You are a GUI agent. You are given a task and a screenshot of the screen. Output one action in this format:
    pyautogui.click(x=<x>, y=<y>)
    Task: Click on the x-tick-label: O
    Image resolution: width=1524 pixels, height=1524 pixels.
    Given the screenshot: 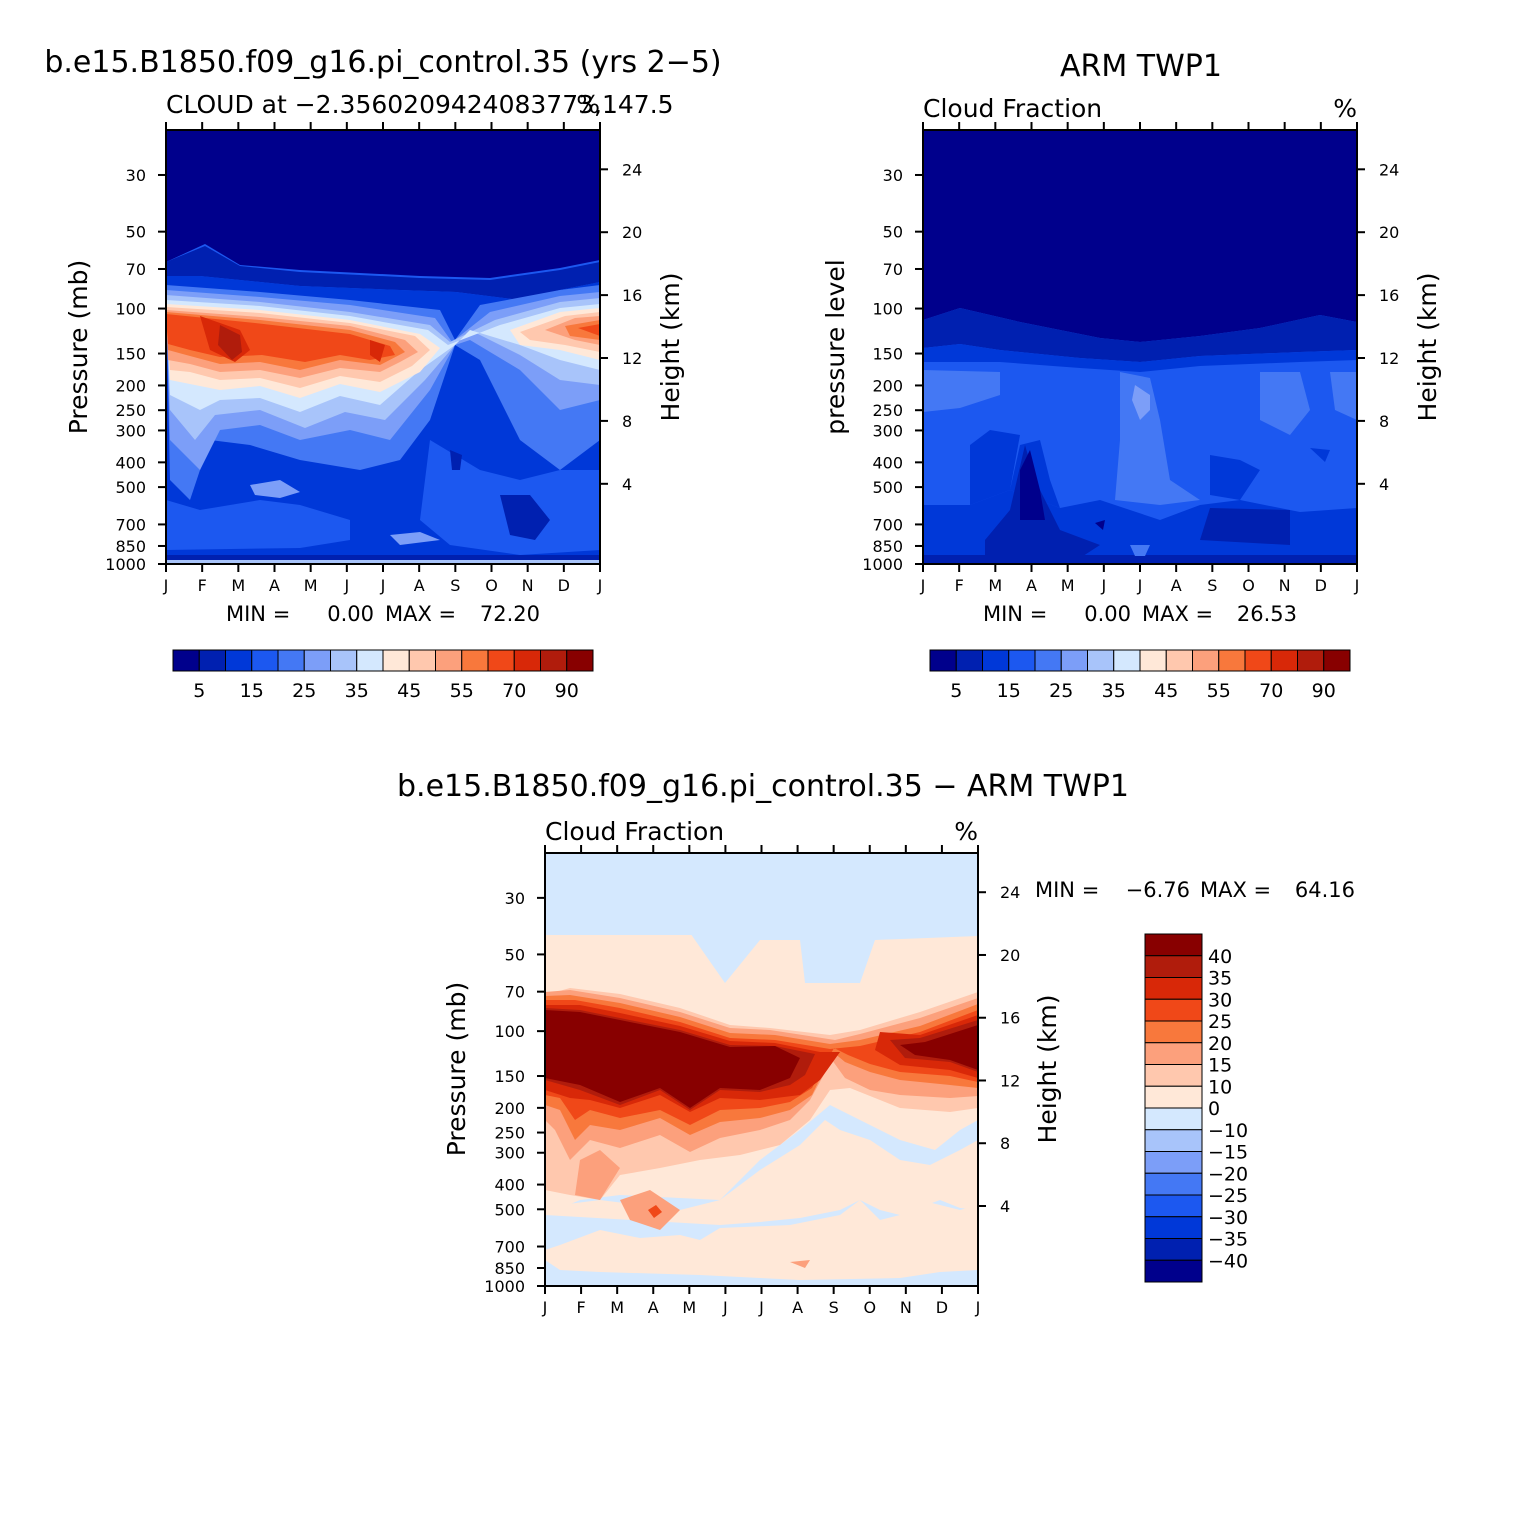 What is the action you would take?
    pyautogui.click(x=869, y=1307)
    